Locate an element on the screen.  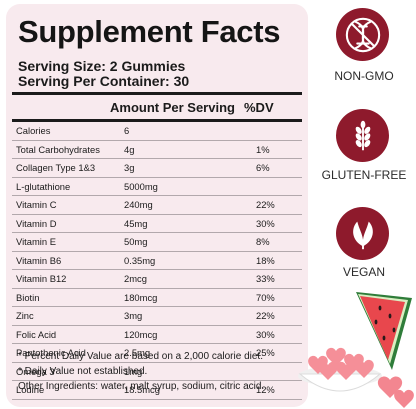
nutrient-amount: 120mcg is located at coordinates (141, 334).